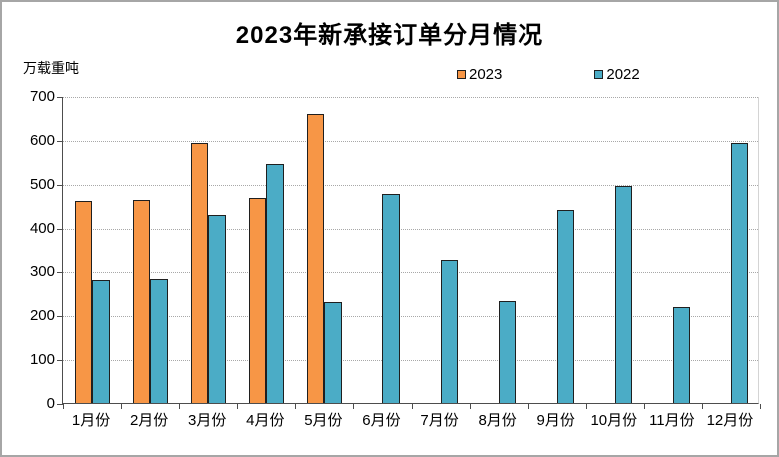 The image size is (779, 457). Describe the element at coordinates (141, 301) in the screenshot. I see `bar-2023-2月份` at that location.